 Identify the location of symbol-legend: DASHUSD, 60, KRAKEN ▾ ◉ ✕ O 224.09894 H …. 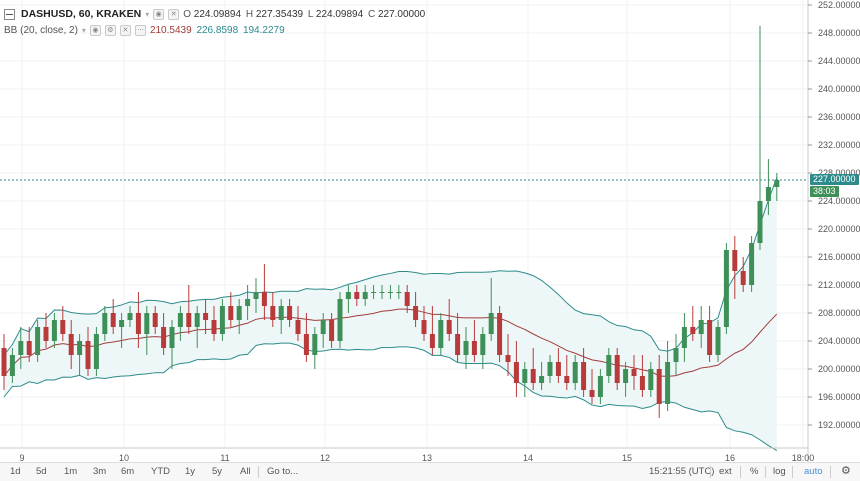
(215, 14).